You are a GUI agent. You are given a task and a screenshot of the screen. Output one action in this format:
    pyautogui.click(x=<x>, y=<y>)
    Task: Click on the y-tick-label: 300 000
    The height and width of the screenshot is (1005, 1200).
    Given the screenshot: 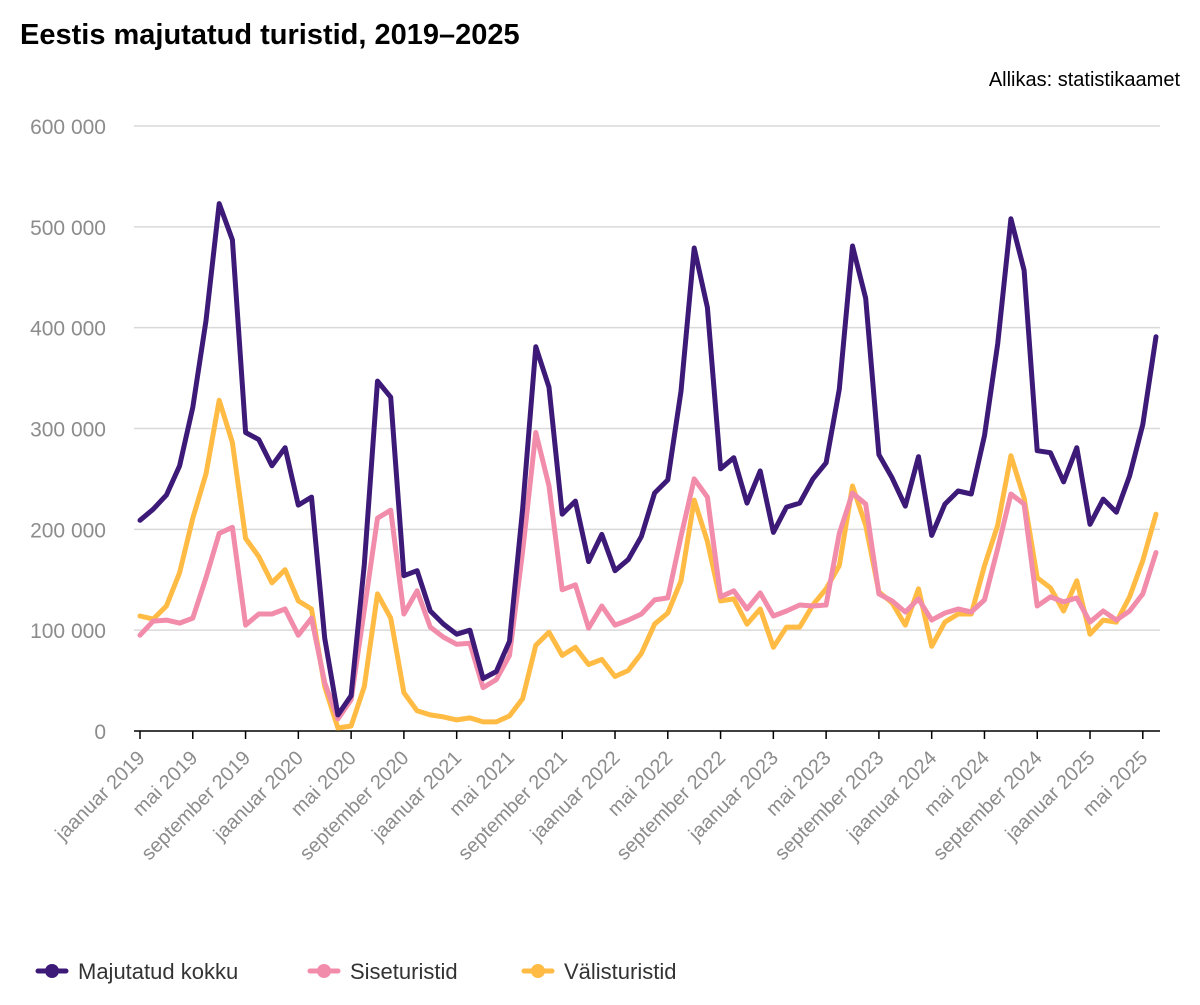 What is the action you would take?
    pyautogui.click(x=68, y=430)
    